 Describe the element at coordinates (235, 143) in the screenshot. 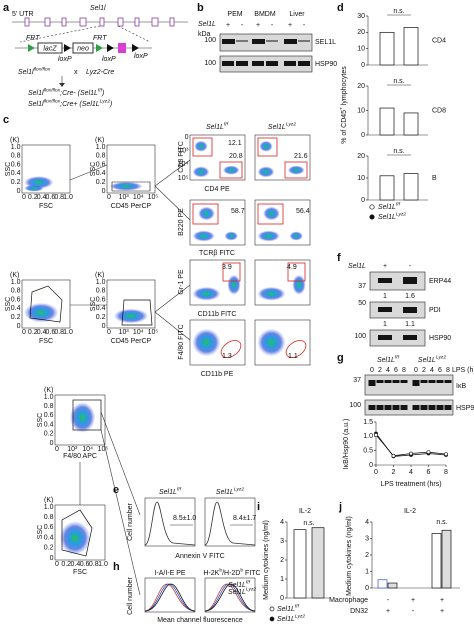

I see `label: 12.1` at that location.